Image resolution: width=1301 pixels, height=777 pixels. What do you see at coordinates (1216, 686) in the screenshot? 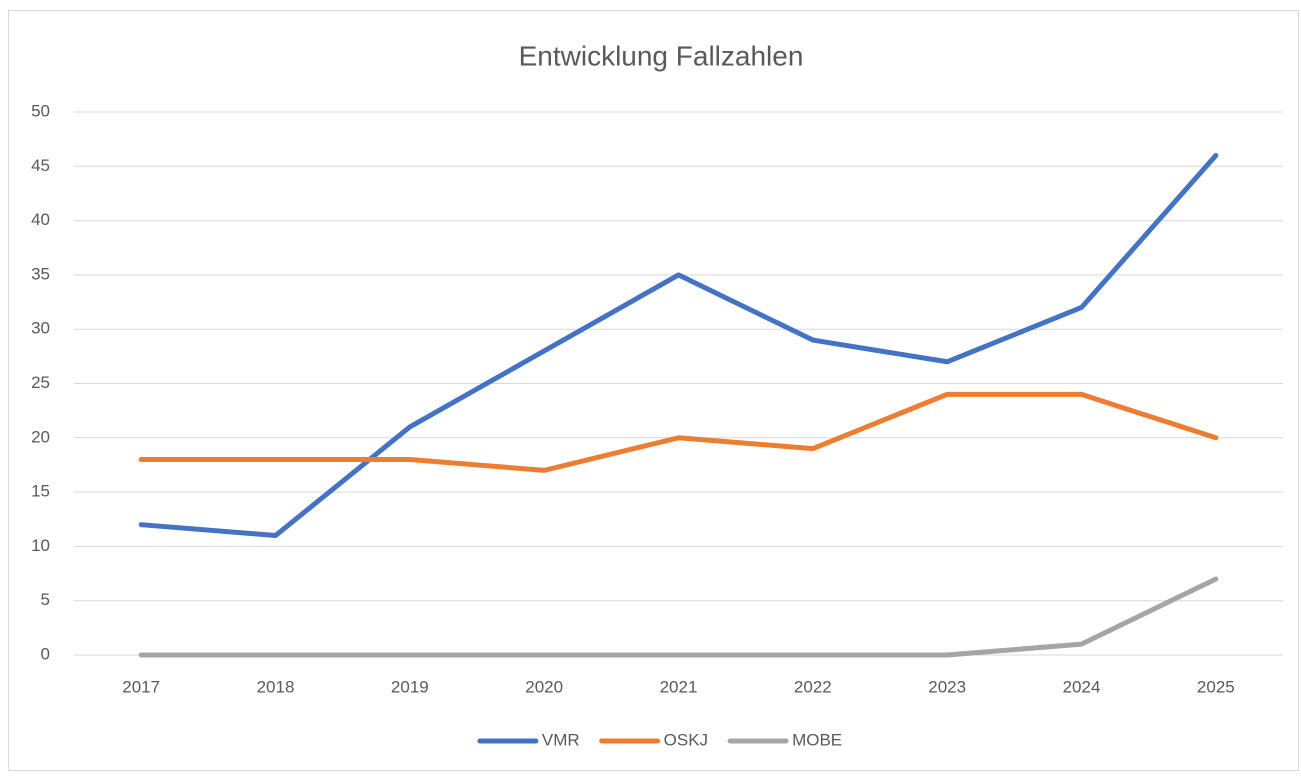
I see `x-tick-label: 2025` at bounding box center [1216, 686].